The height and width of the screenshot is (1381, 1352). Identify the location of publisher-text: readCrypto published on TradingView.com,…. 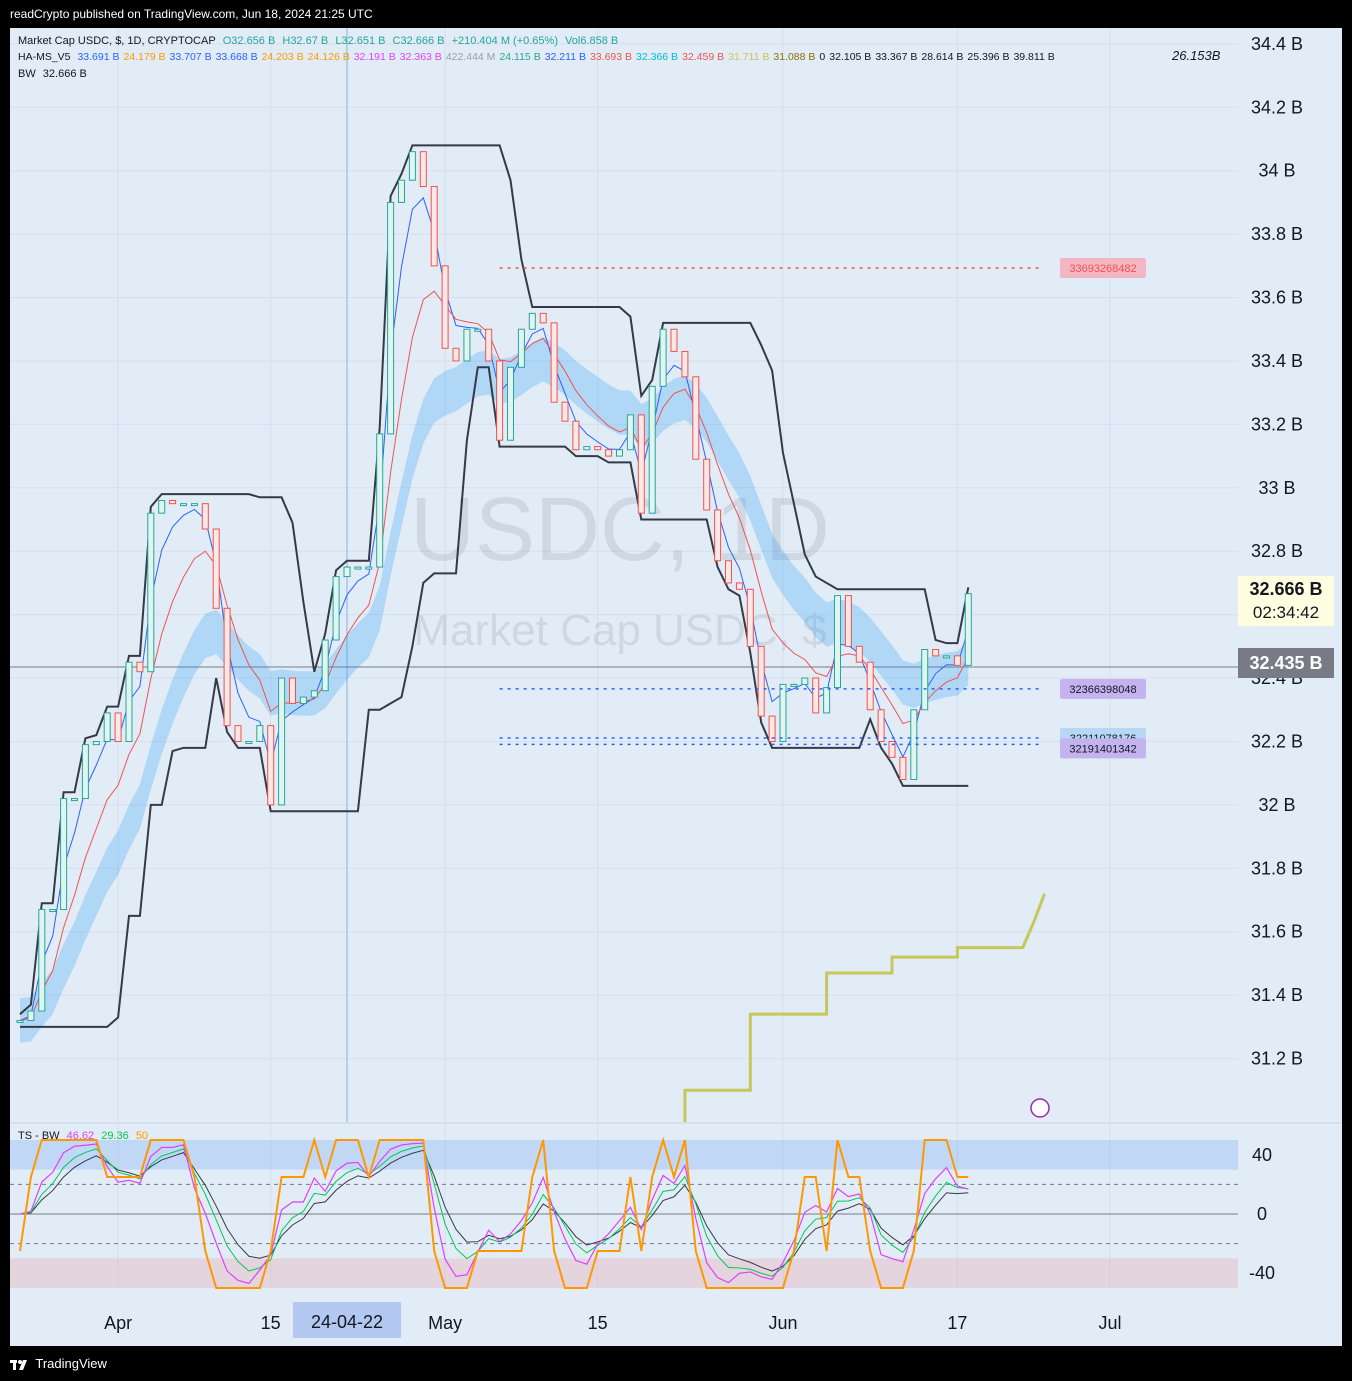
(191, 14).